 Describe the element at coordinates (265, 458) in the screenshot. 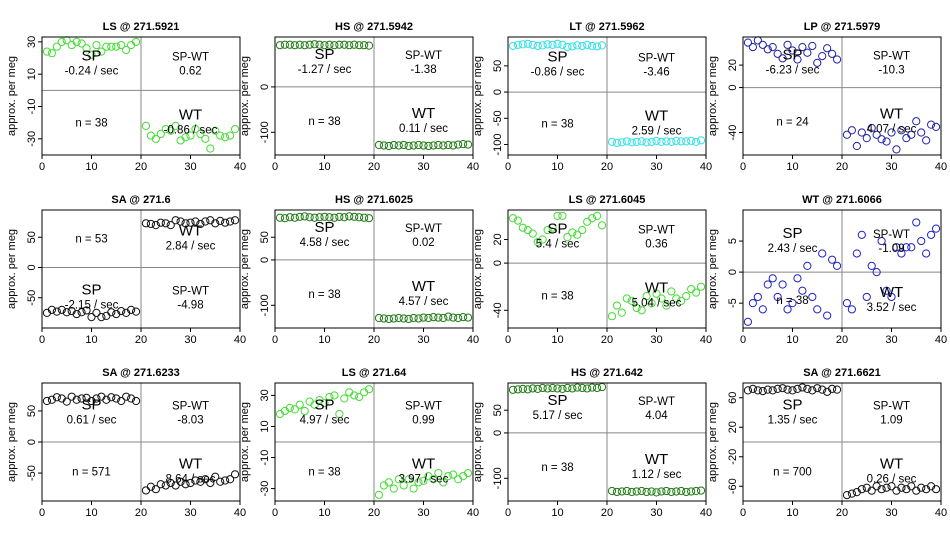

I see `y-tick-label: -10` at that location.